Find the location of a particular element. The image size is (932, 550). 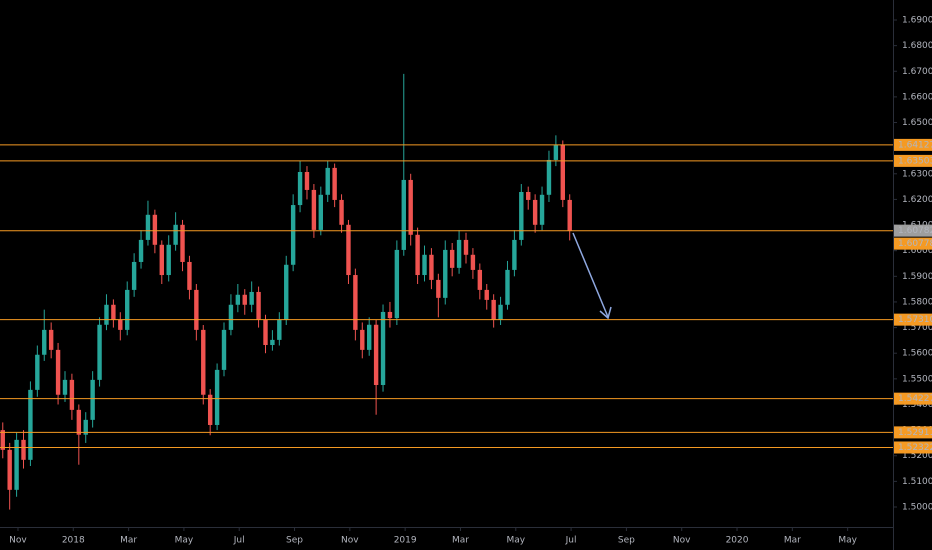

y-tick-label: 1.59000 is located at coordinates (917, 277).